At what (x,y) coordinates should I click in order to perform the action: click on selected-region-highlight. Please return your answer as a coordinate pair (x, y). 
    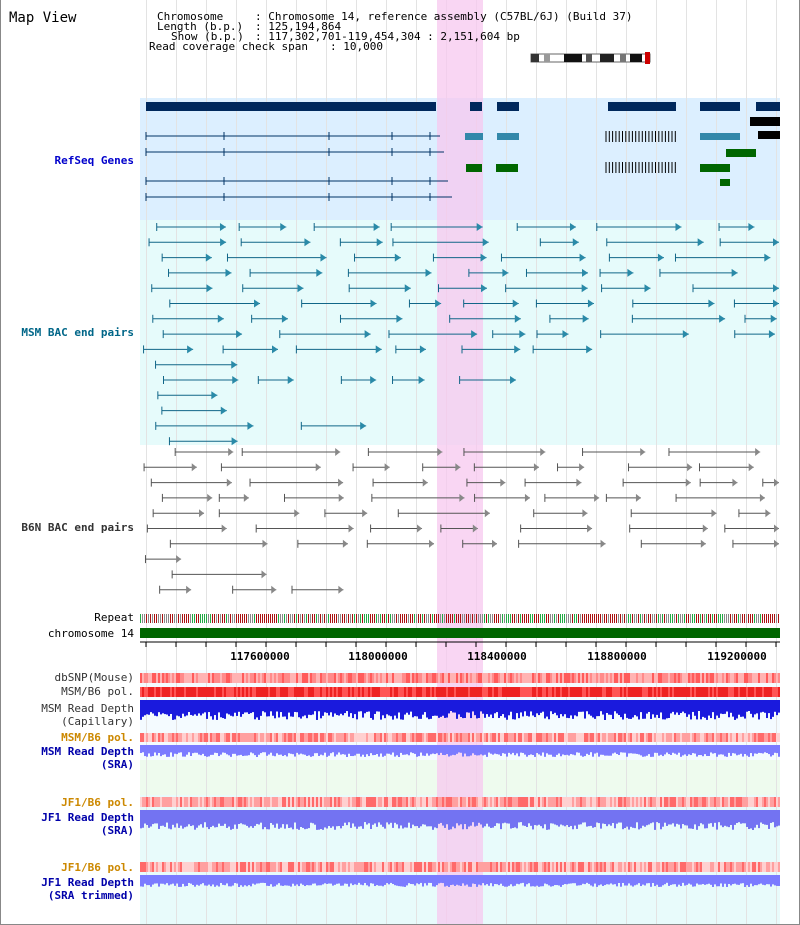
    Looking at the image, I should click on (460, 462).